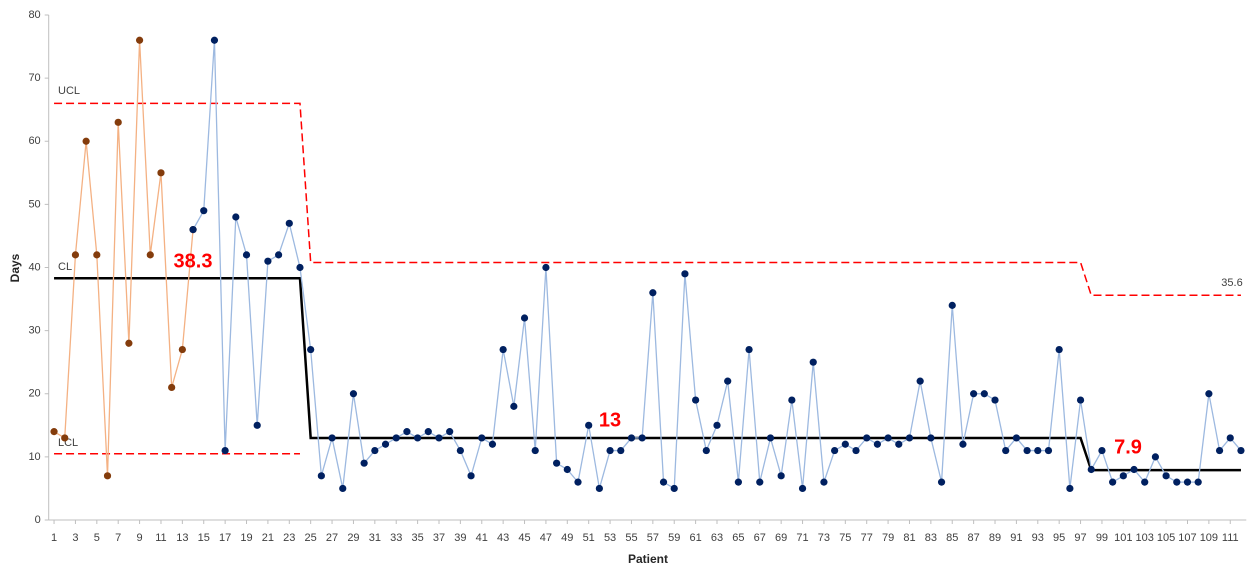 The image size is (1252, 568). What do you see at coordinates (97, 538) in the screenshot?
I see `x-tick-label: 5` at bounding box center [97, 538].